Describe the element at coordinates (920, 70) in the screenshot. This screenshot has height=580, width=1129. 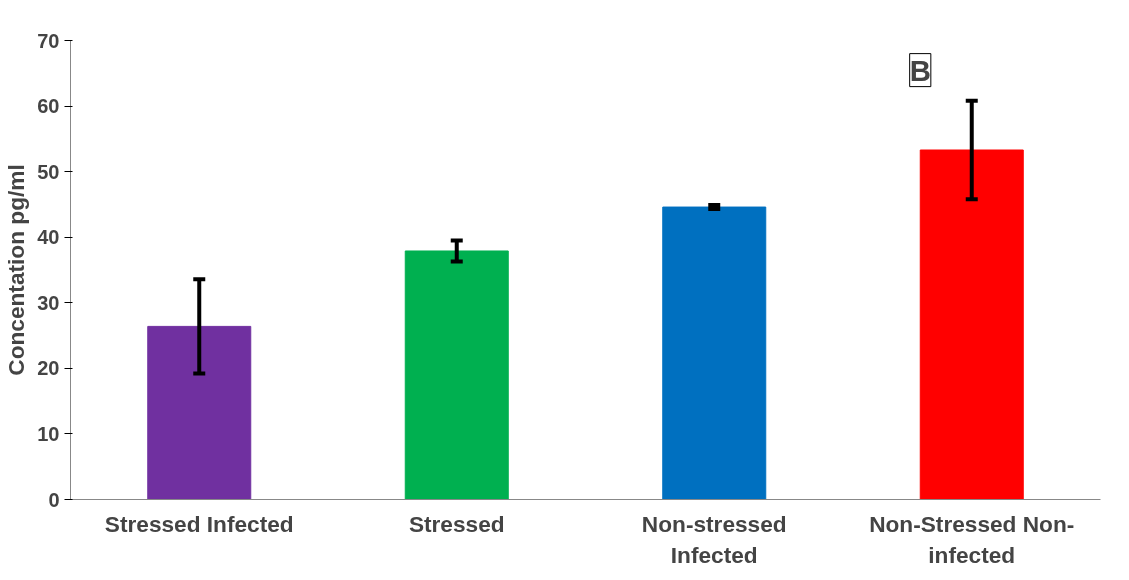
I see `annotation: B` at that location.